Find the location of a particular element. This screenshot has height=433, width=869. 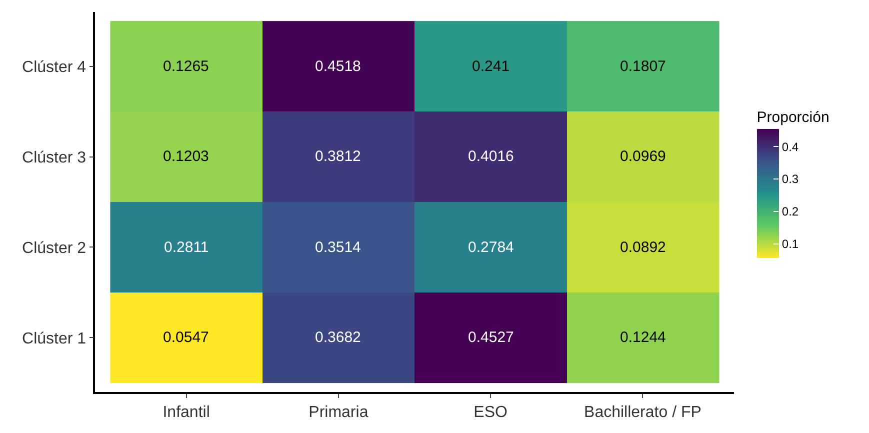

color-bar-label: 0.1 is located at coordinates (790, 244).